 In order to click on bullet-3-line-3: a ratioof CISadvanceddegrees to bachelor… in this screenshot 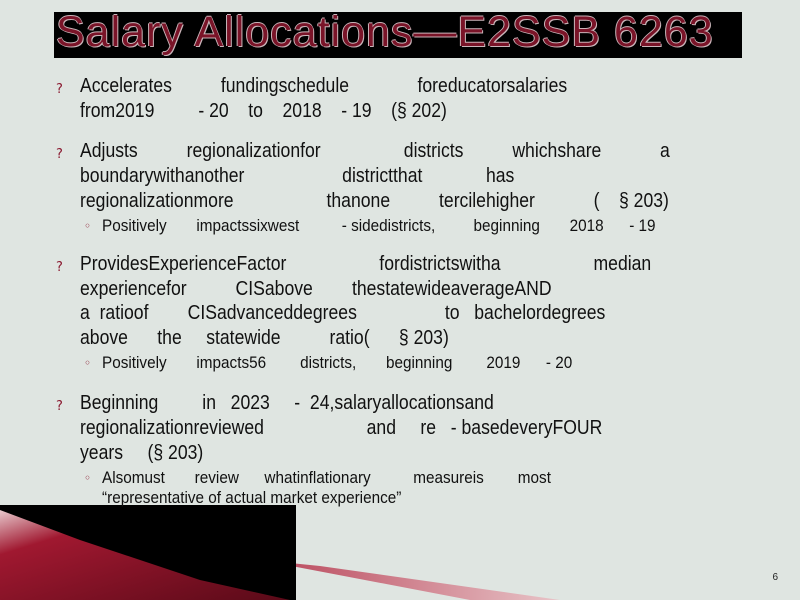, I will do `click(343, 313)`.